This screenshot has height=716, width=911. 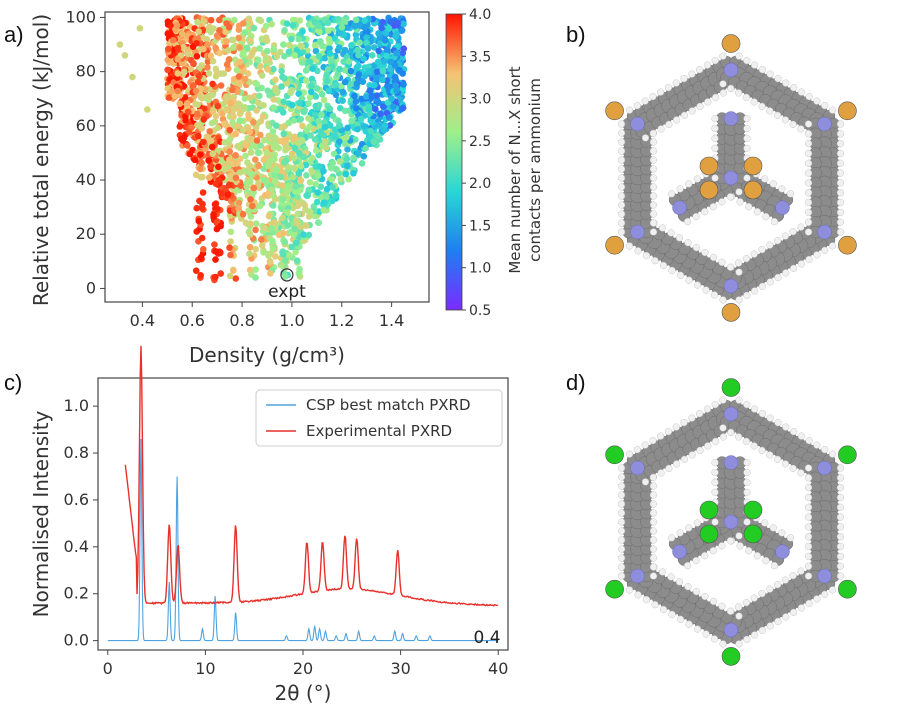 What do you see at coordinates (76, 405) in the screenshot?
I see `y-tick-label: 1.0` at bounding box center [76, 405].